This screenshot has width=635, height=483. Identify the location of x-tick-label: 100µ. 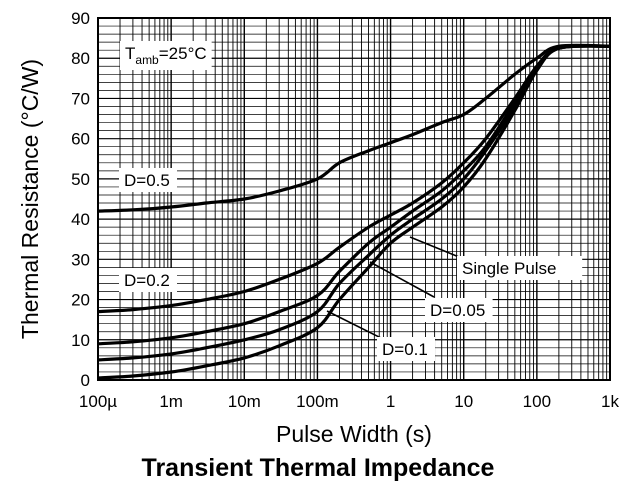
(98, 401).